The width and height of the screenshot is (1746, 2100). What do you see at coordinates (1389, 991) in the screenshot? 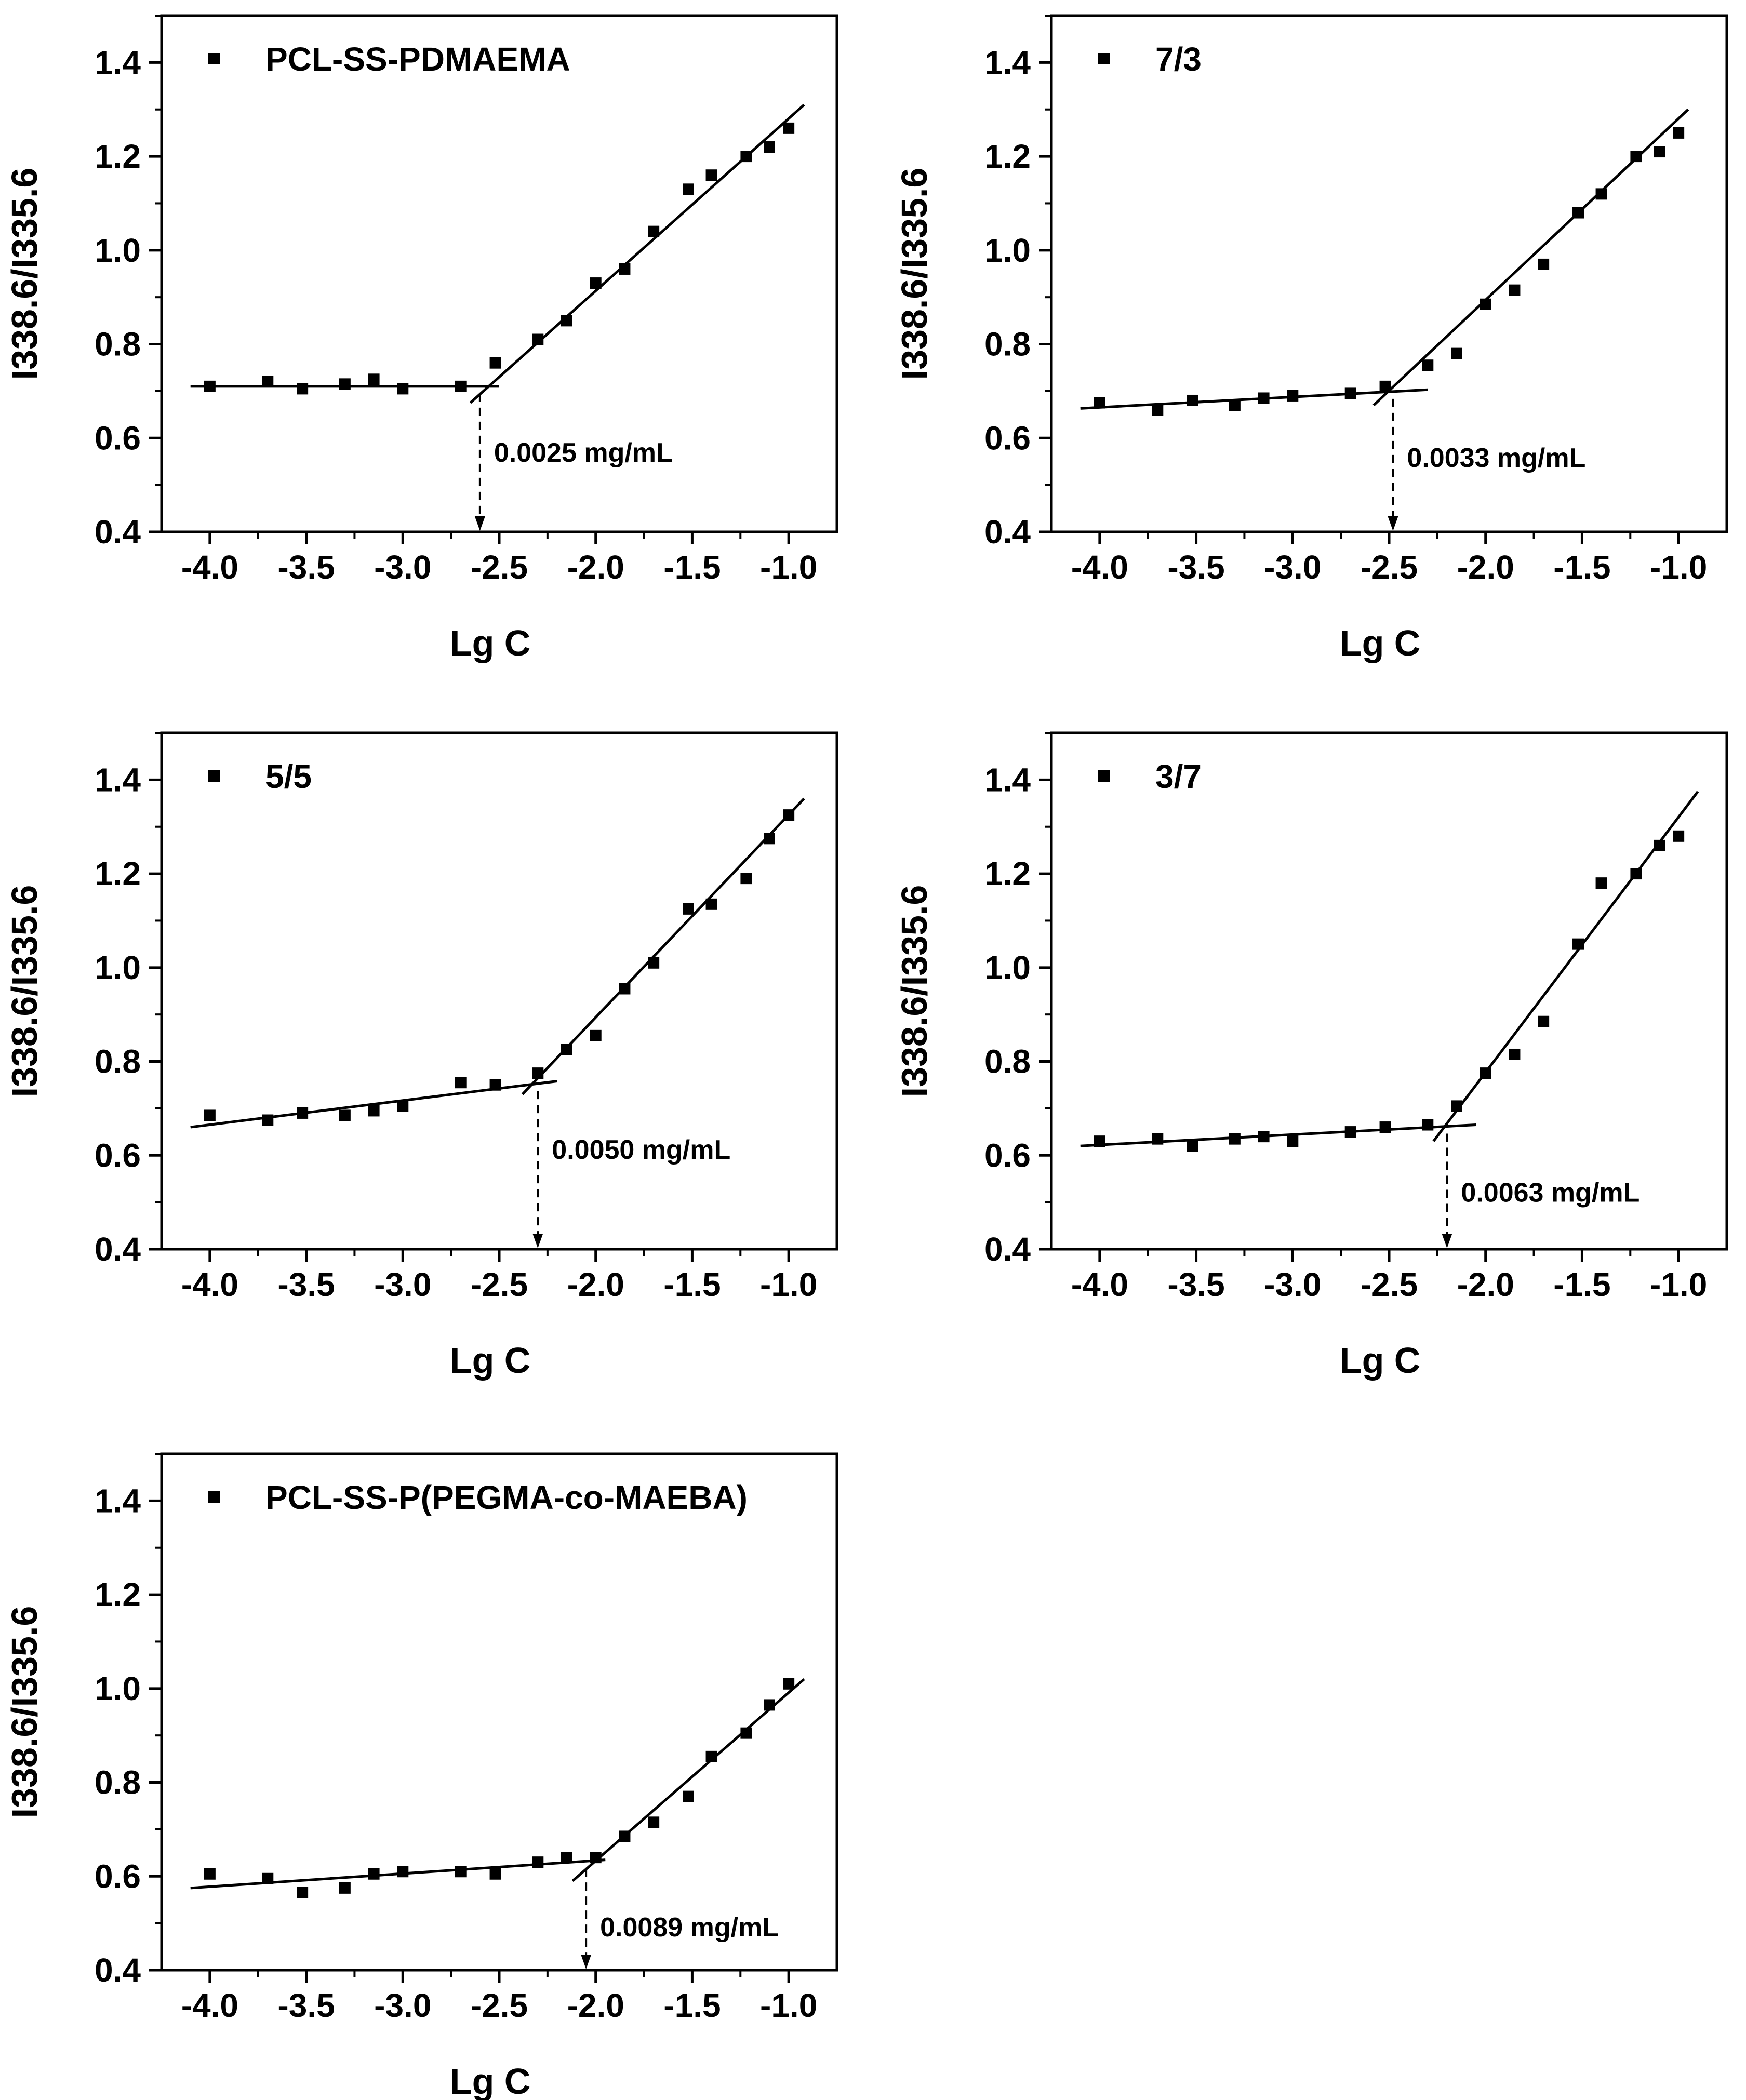
I see `plot-frame` at bounding box center [1389, 991].